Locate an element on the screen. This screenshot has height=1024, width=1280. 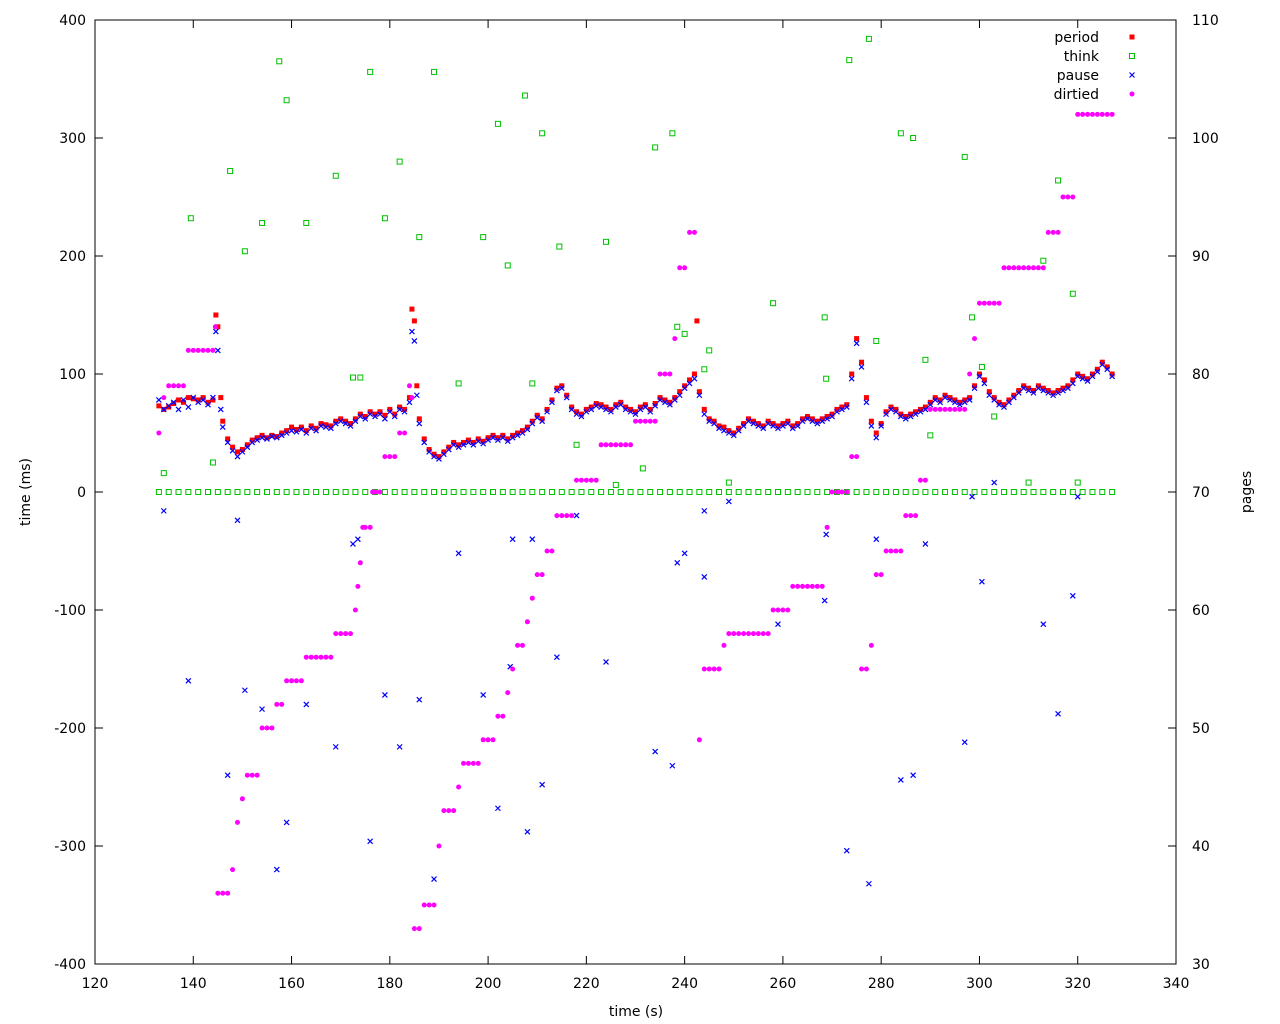
x-tick-label: 200 is located at coordinates (488, 984).